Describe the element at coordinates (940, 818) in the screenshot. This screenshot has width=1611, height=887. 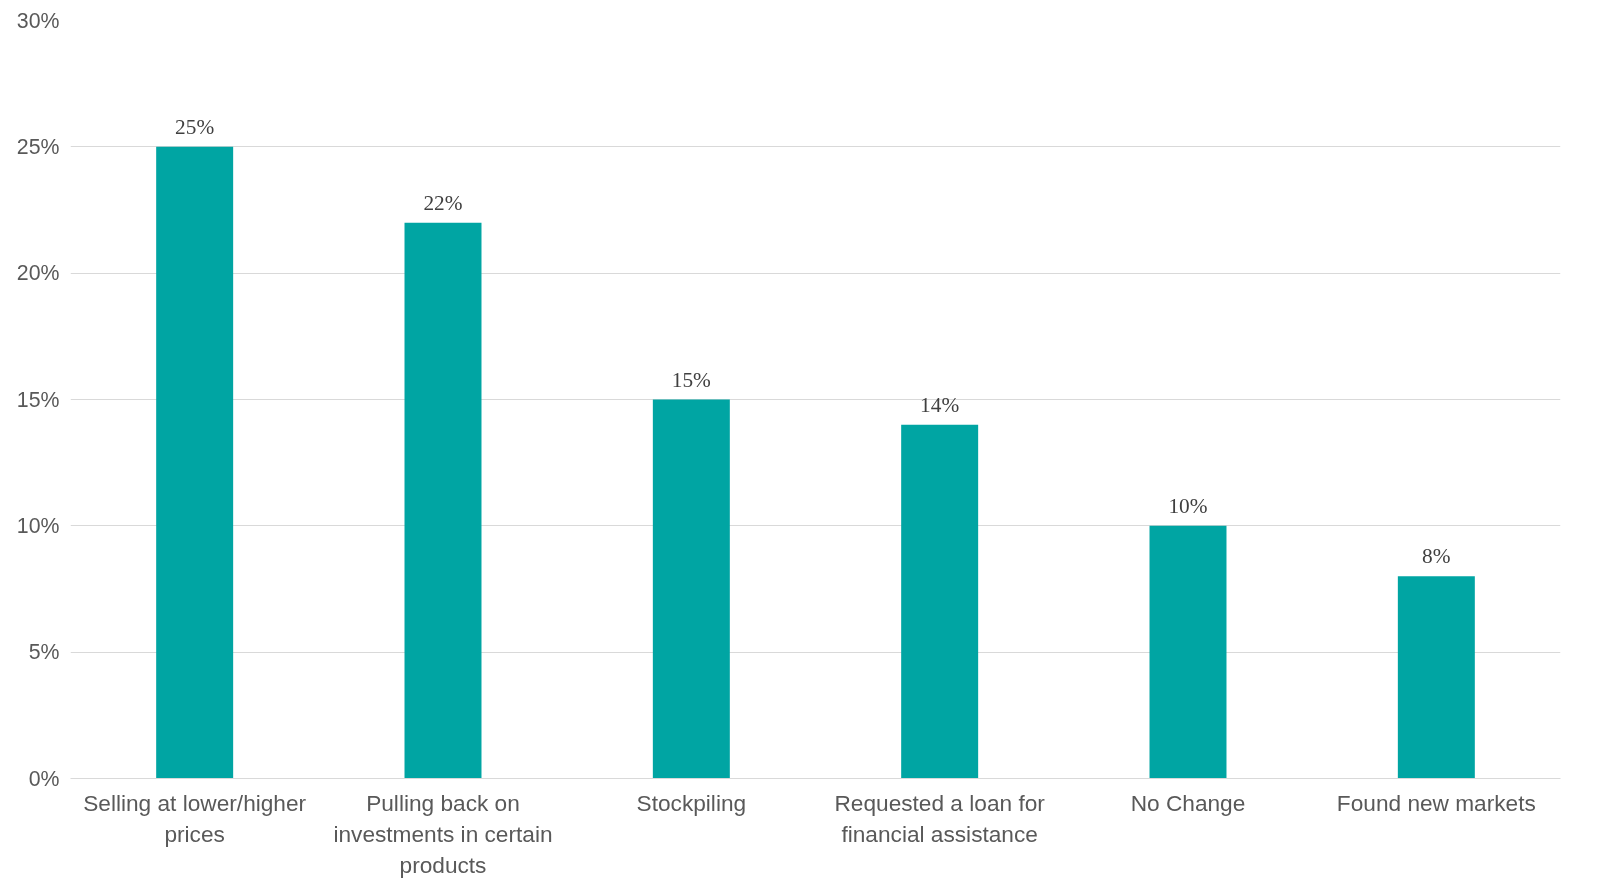
I see `x-tick-label: Requested a loan for financial assistance` at that location.